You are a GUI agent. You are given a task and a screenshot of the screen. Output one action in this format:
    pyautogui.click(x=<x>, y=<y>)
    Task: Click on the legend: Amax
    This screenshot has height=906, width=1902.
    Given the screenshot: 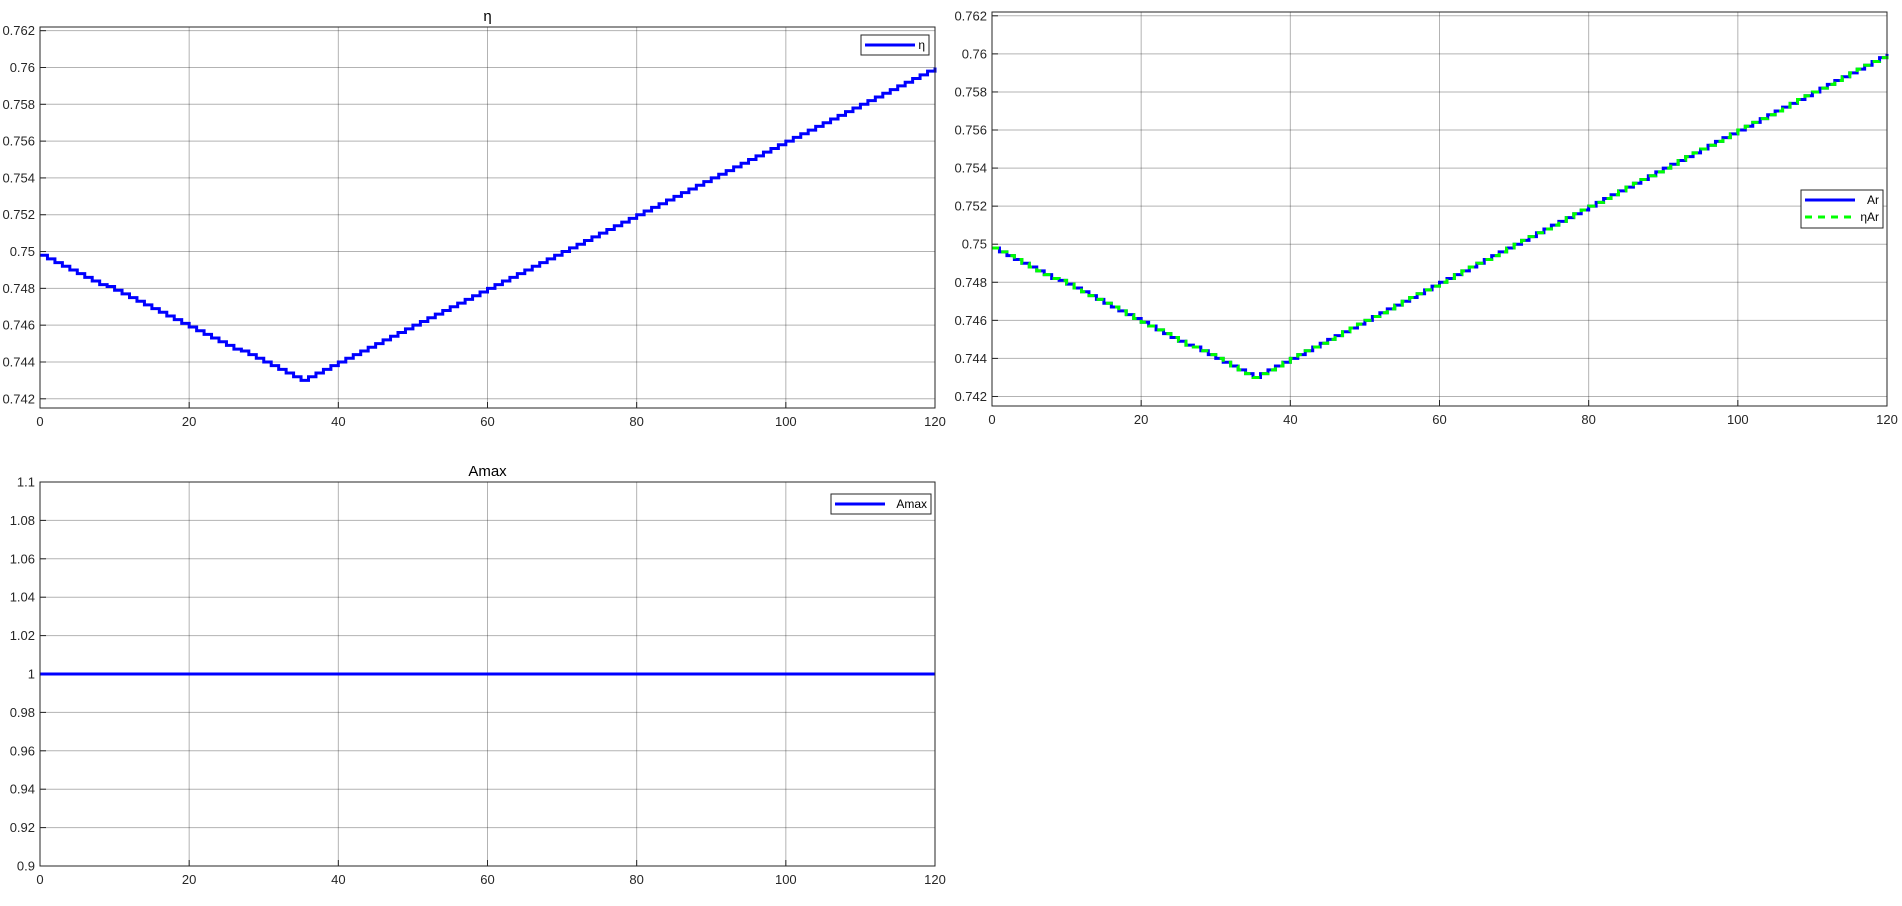 What is the action you would take?
    pyautogui.click(x=881, y=504)
    